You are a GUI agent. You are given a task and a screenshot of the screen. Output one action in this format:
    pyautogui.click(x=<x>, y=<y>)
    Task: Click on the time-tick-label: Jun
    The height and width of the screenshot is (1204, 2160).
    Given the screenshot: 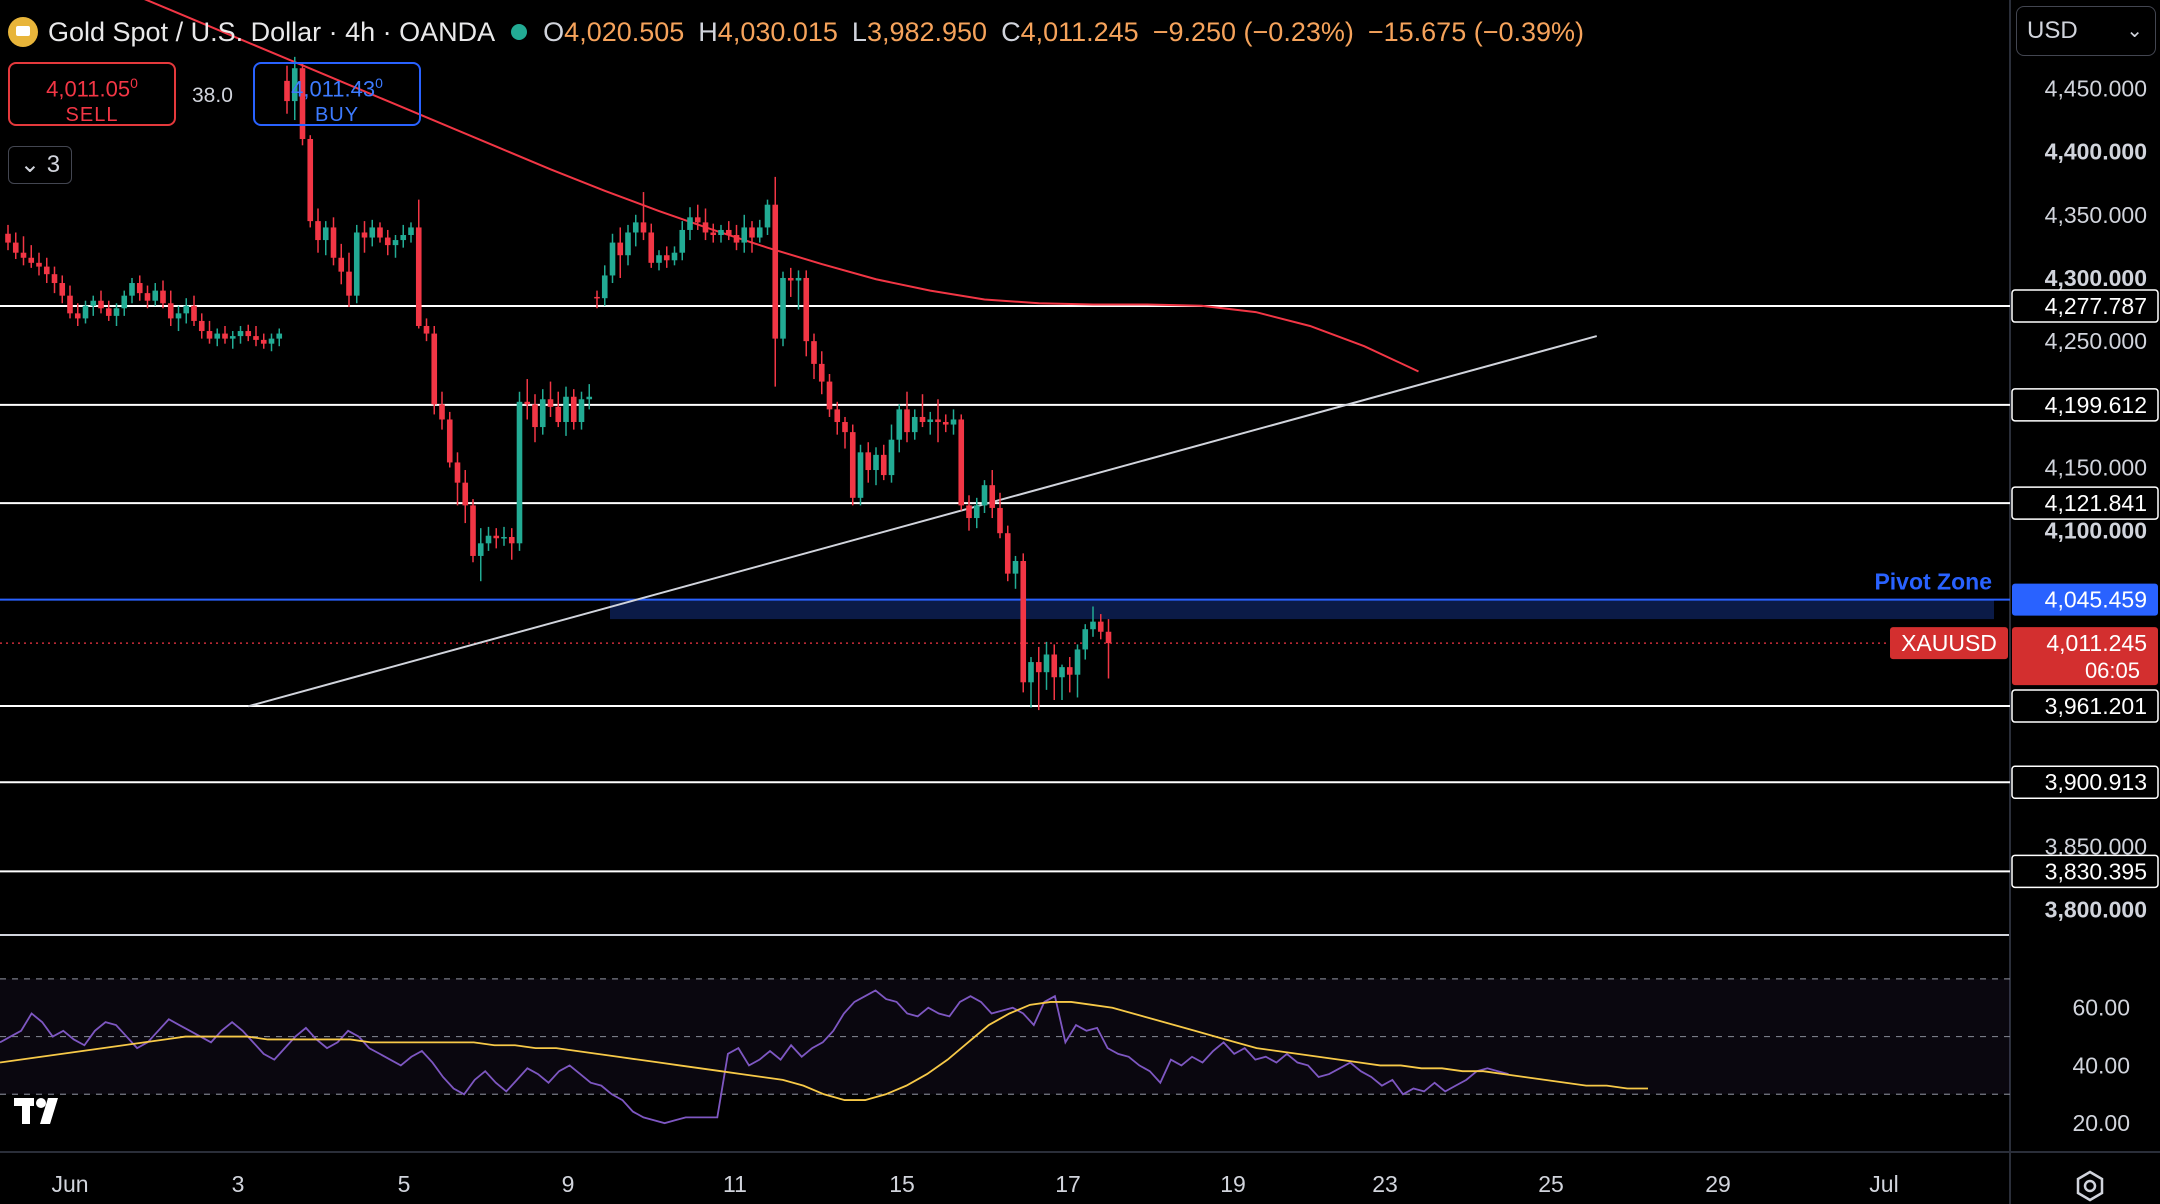 What is the action you would take?
    pyautogui.click(x=69, y=1184)
    